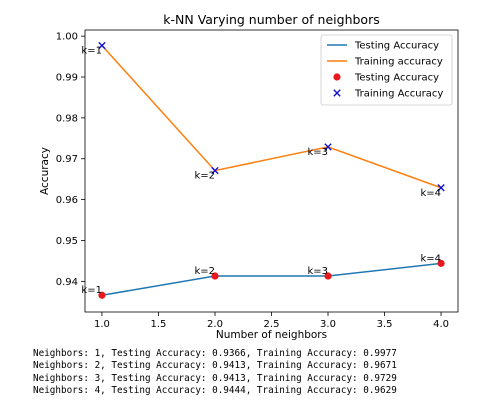 The width and height of the screenshot is (488, 407). Describe the element at coordinates (67, 118) in the screenshot. I see `y-tick-label: 0.98` at that location.